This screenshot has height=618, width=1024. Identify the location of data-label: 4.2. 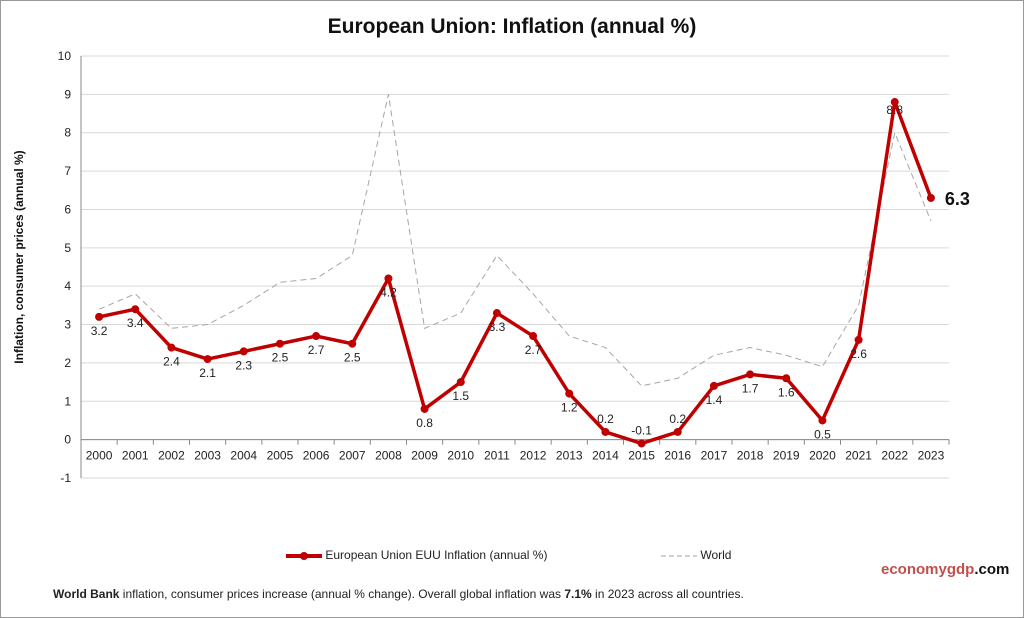
(388, 293).